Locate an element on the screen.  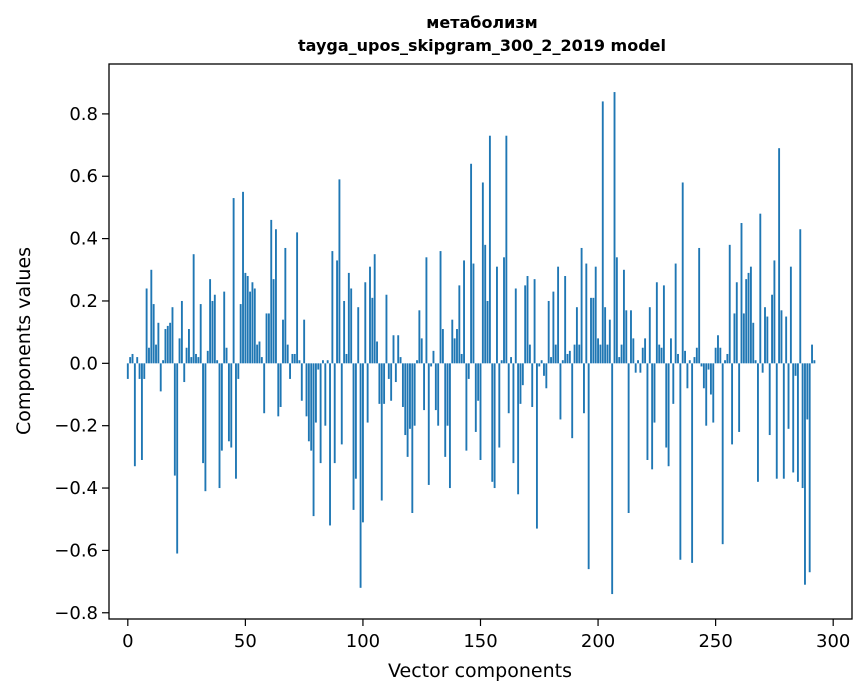
y-tick-label: −0.2 is located at coordinates (76, 426).